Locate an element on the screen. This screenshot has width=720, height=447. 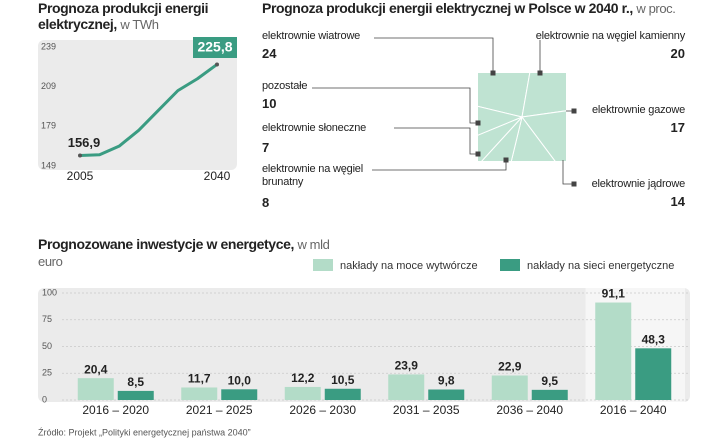
y-tick-label: 0 is located at coordinates (44, 399).